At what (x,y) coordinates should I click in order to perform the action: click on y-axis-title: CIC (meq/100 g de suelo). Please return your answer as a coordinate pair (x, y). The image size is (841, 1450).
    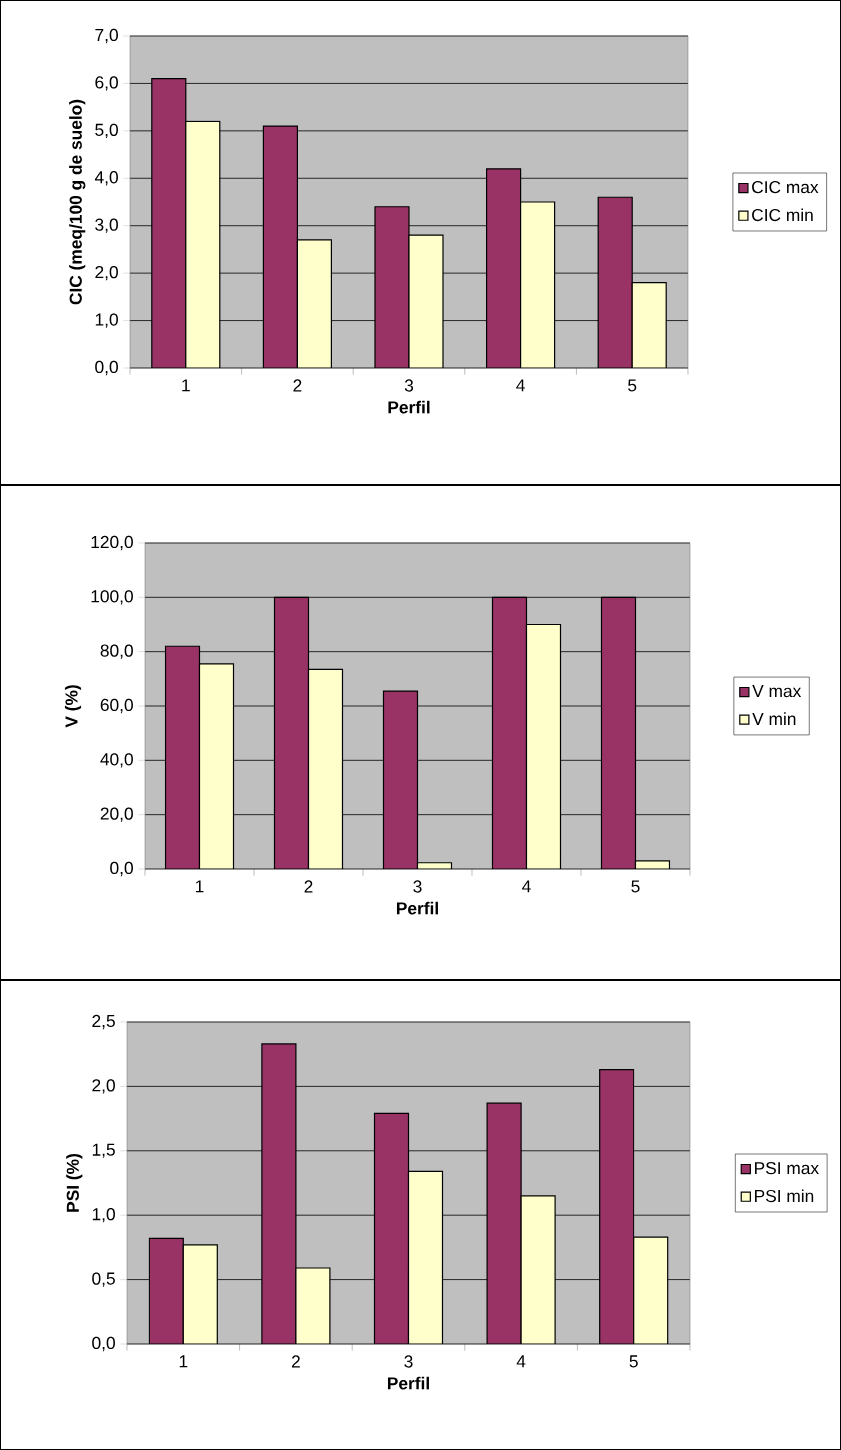
    Looking at the image, I should click on (77, 202).